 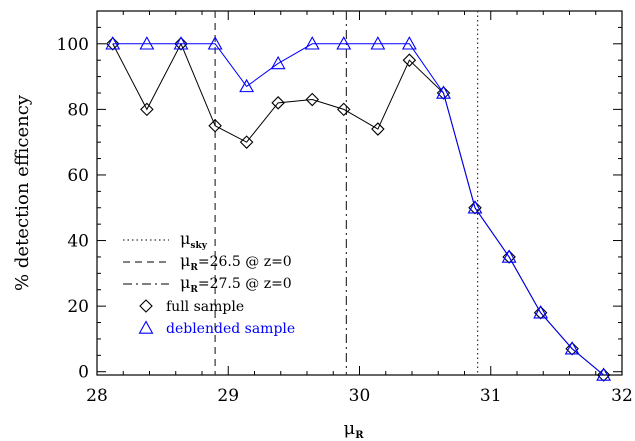 I want to click on x-axis-label-symbol: μ, so click(x=349, y=428).